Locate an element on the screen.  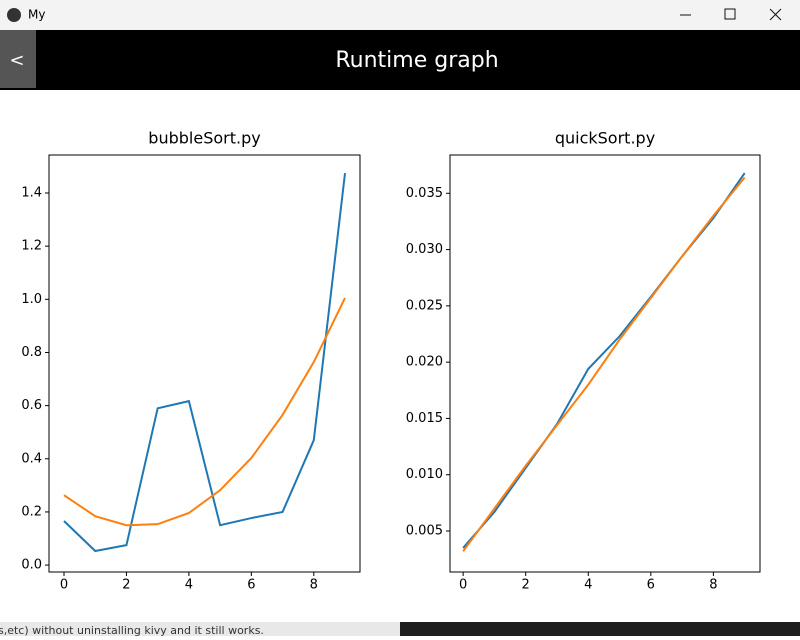
y-tick-label: 1.2 is located at coordinates (31, 246).